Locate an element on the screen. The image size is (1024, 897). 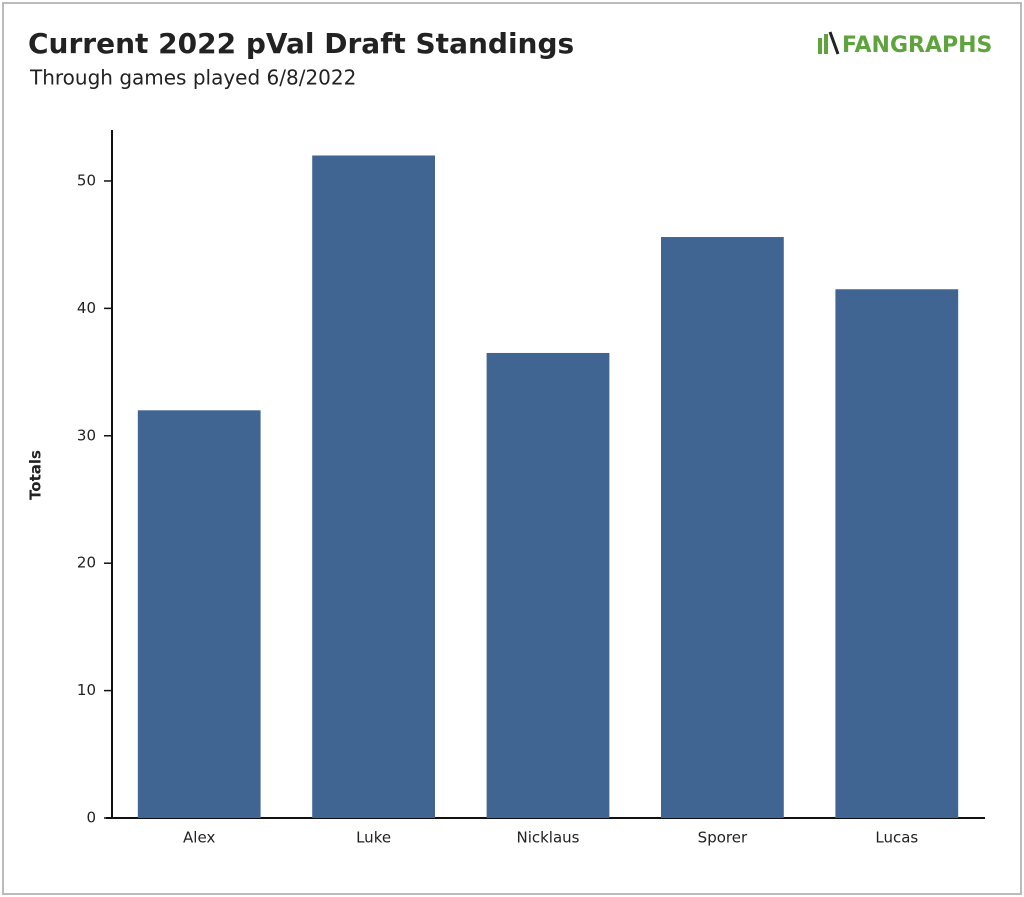
x-tick-label: Luke is located at coordinates (373, 838).